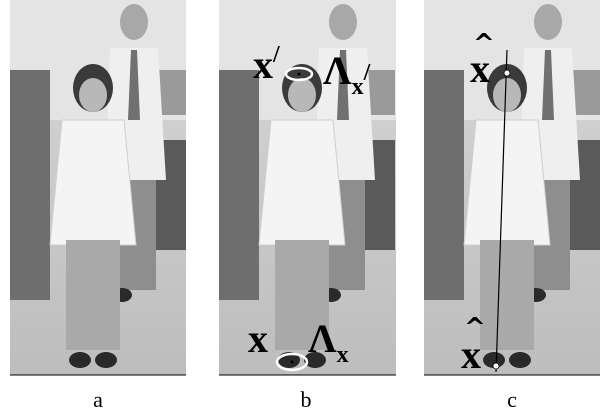 The height and width of the screenshot is (418, 602). Describe the element at coordinates (501, 211) in the screenshot. I see `axis-line` at that location.